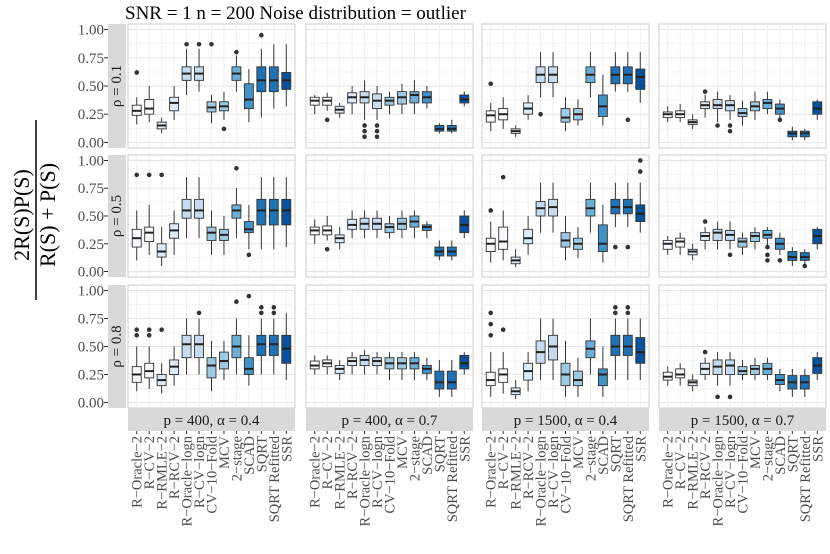 The width and height of the screenshot is (830, 554). Describe the element at coordinates (389, 419) in the screenshot. I see `column-strip` at that location.